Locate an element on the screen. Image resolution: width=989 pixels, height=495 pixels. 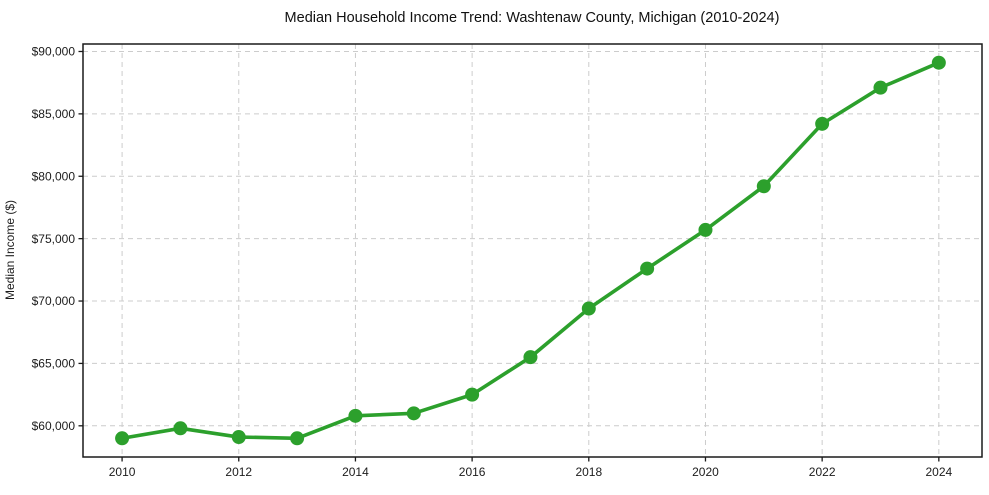
data-point-2020 is located at coordinates (705, 229).